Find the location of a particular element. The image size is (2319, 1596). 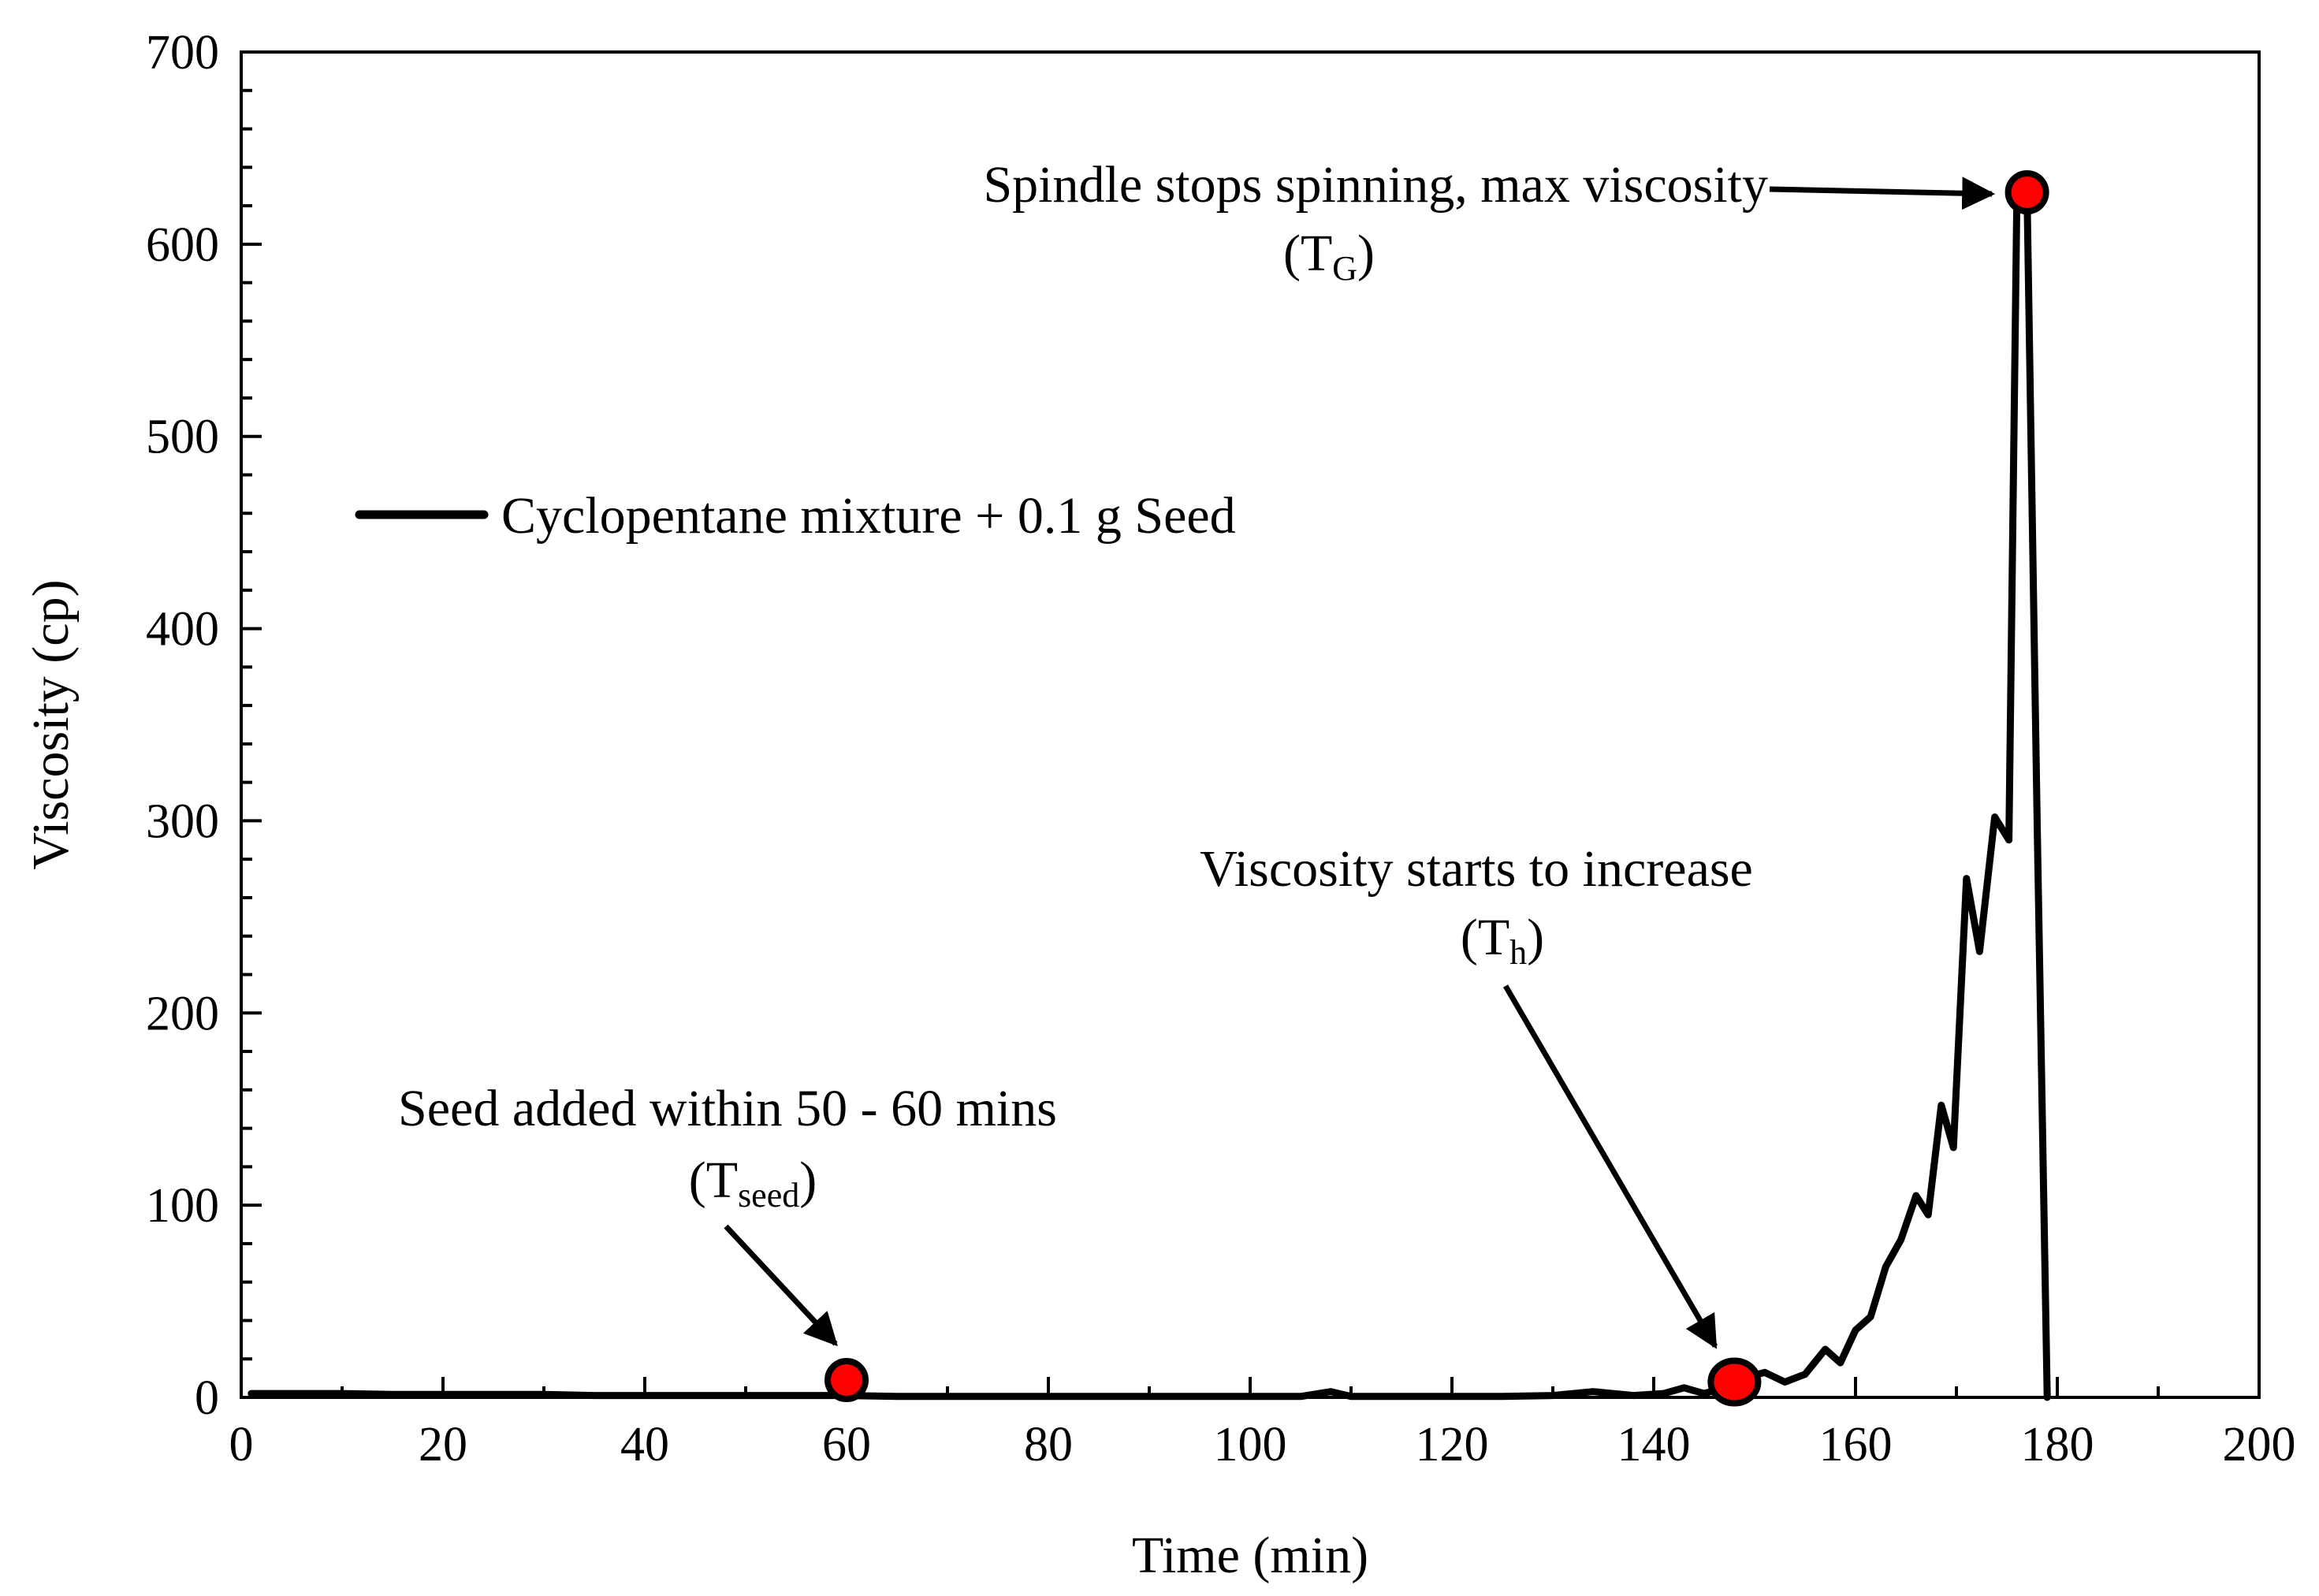

annotation-seed: Seed added within 50 - 60 mins (Tseed) is located at coordinates (727, 1213).